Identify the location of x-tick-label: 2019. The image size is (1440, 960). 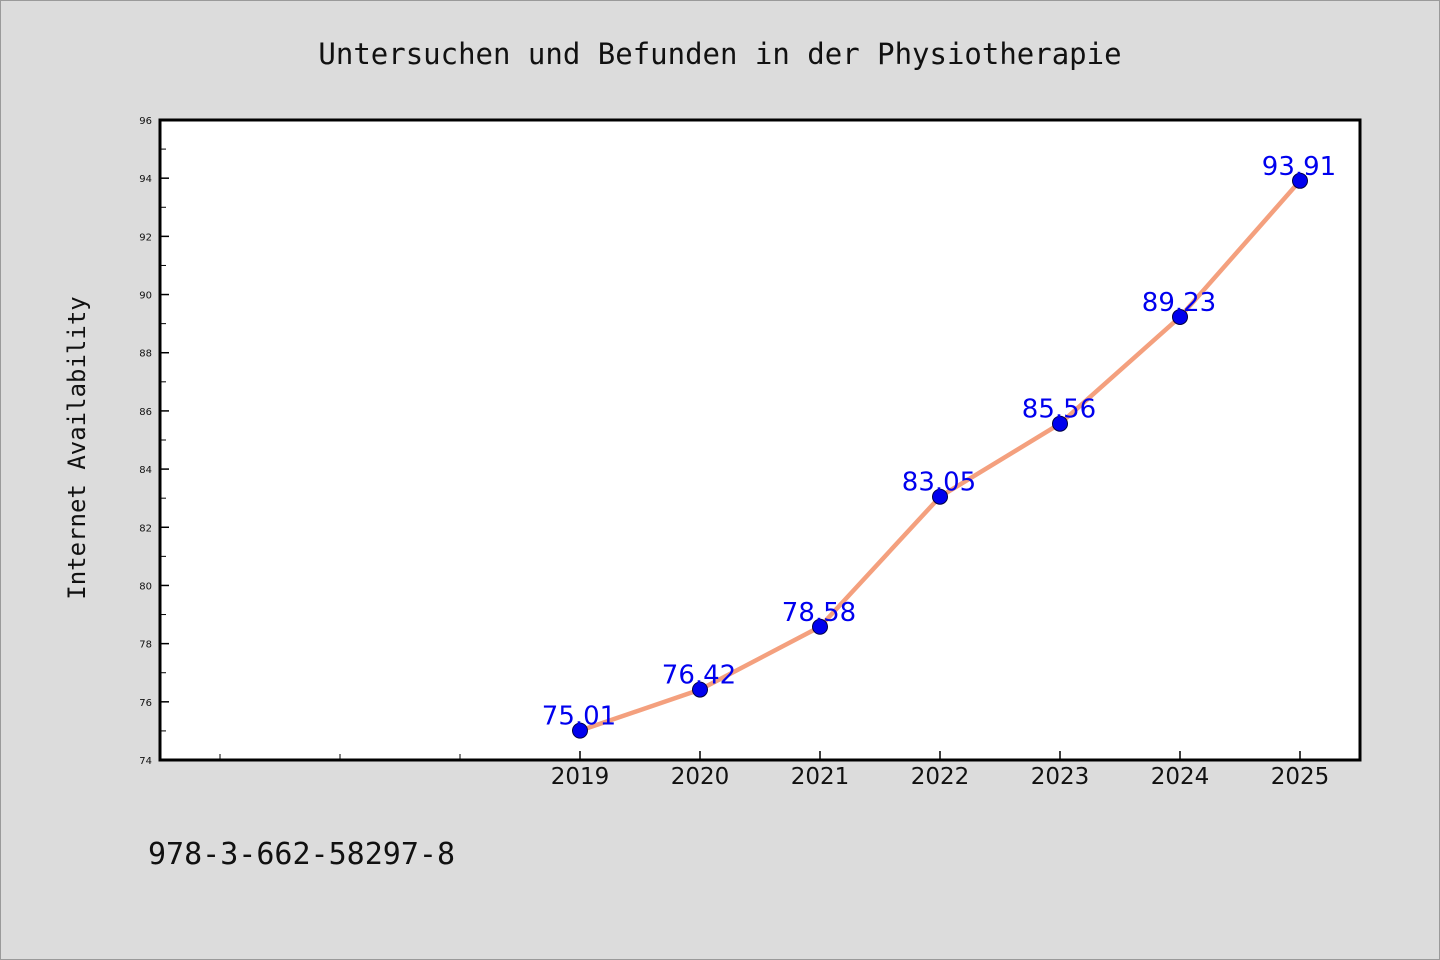
(580, 777).